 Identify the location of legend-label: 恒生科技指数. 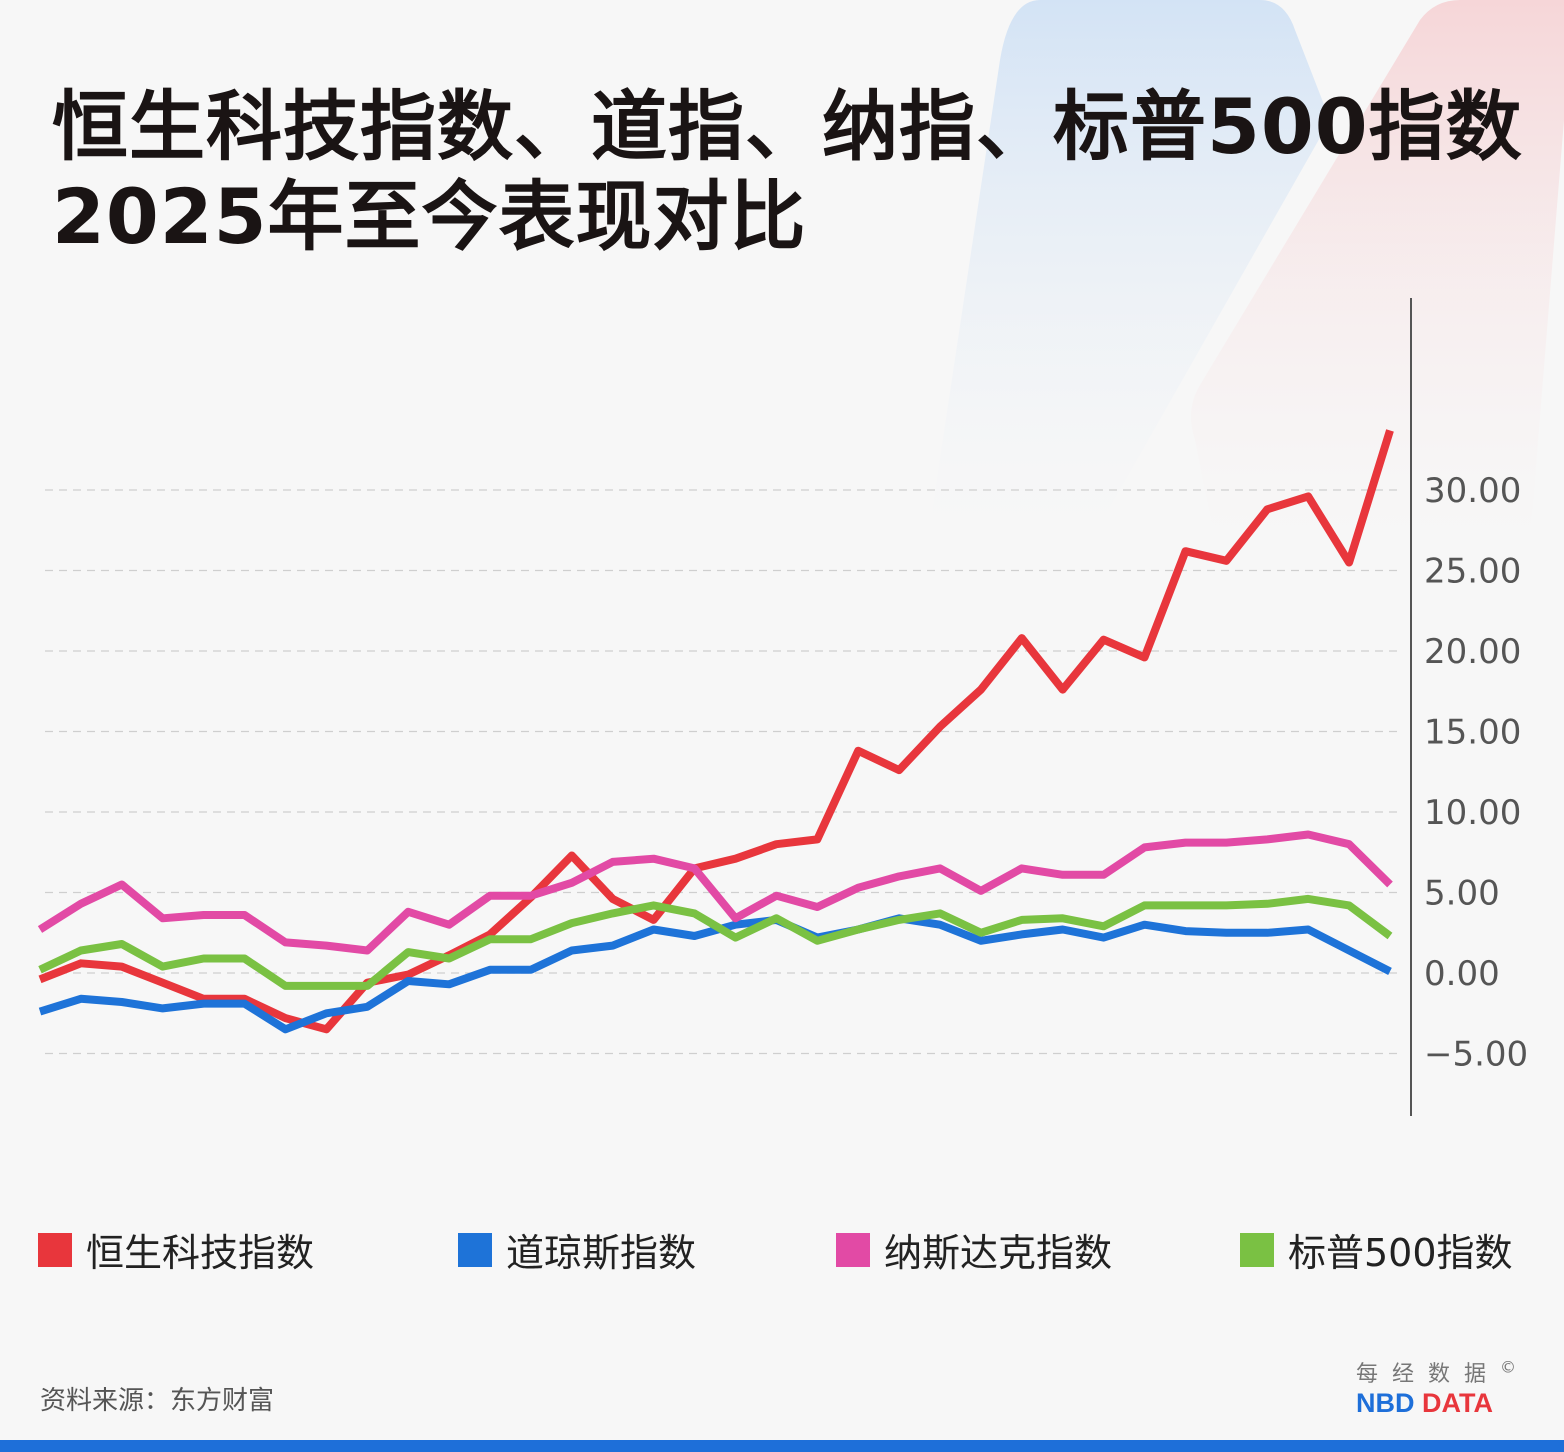
(200, 1253).